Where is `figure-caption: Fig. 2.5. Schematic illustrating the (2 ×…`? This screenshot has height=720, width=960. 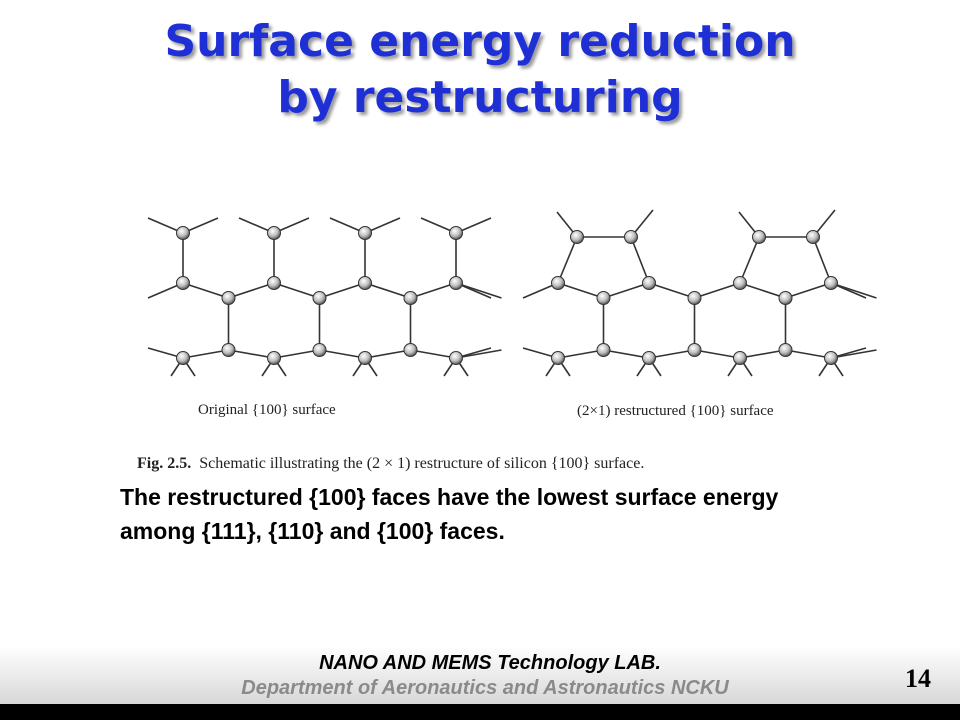 figure-caption: Fig. 2.5. Schematic illustrating the (2 ×… is located at coordinates (390, 463).